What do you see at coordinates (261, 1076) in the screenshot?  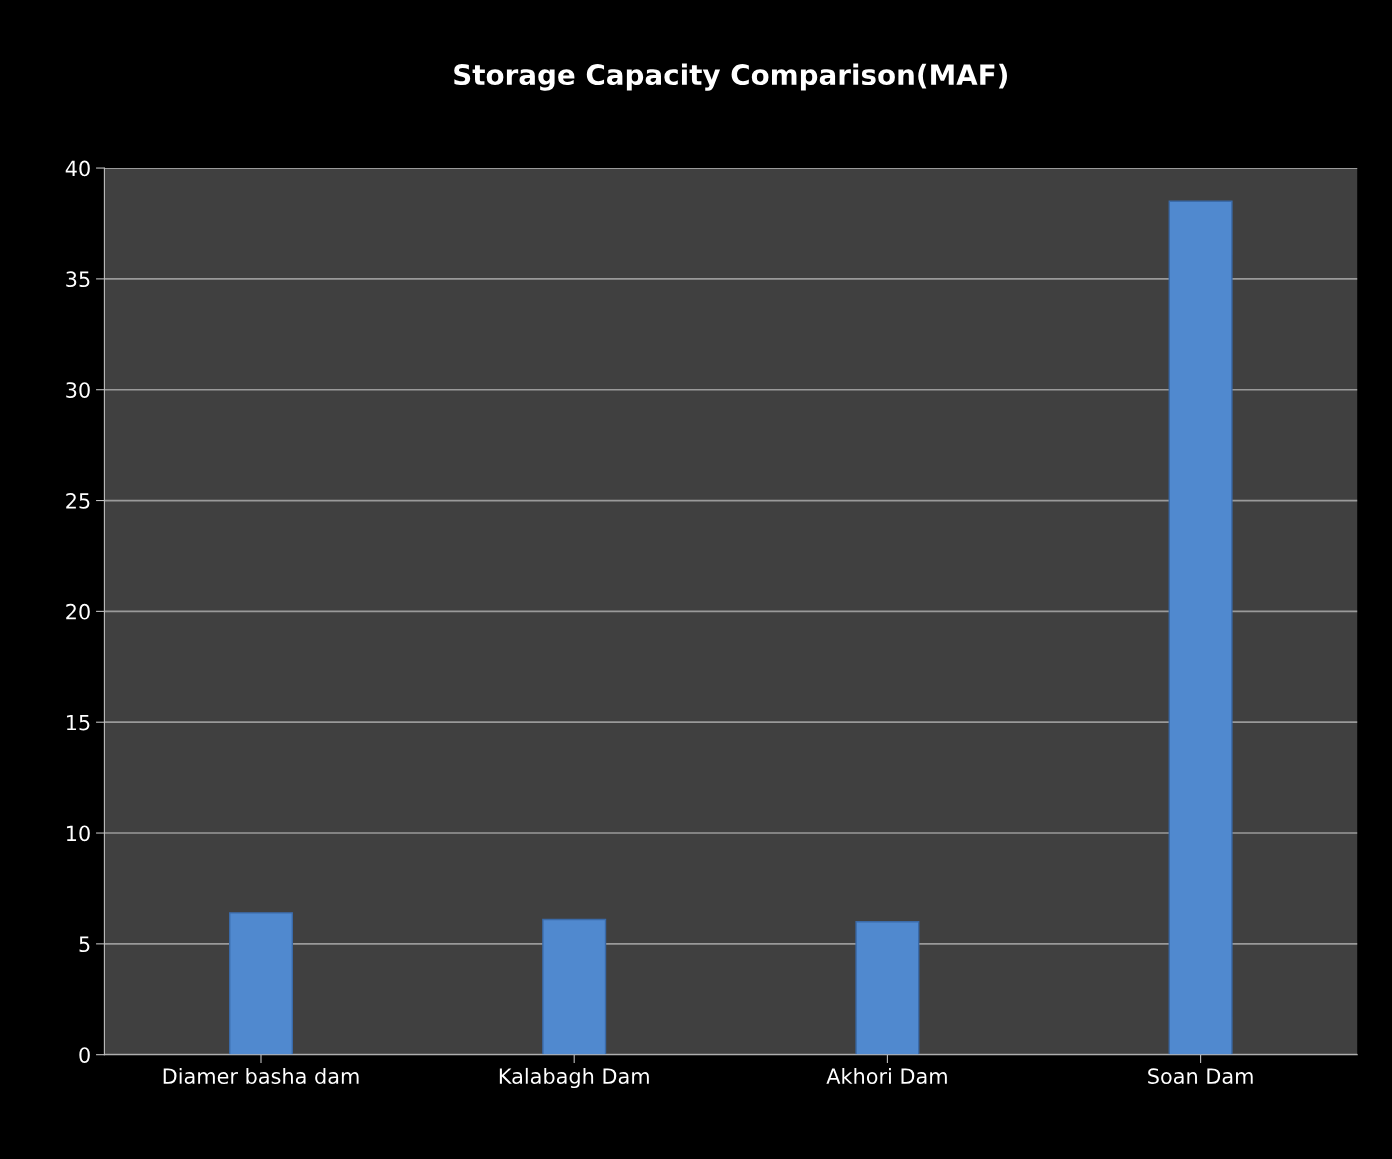 I see `x-tick-label: Diamer basha dam` at bounding box center [261, 1076].